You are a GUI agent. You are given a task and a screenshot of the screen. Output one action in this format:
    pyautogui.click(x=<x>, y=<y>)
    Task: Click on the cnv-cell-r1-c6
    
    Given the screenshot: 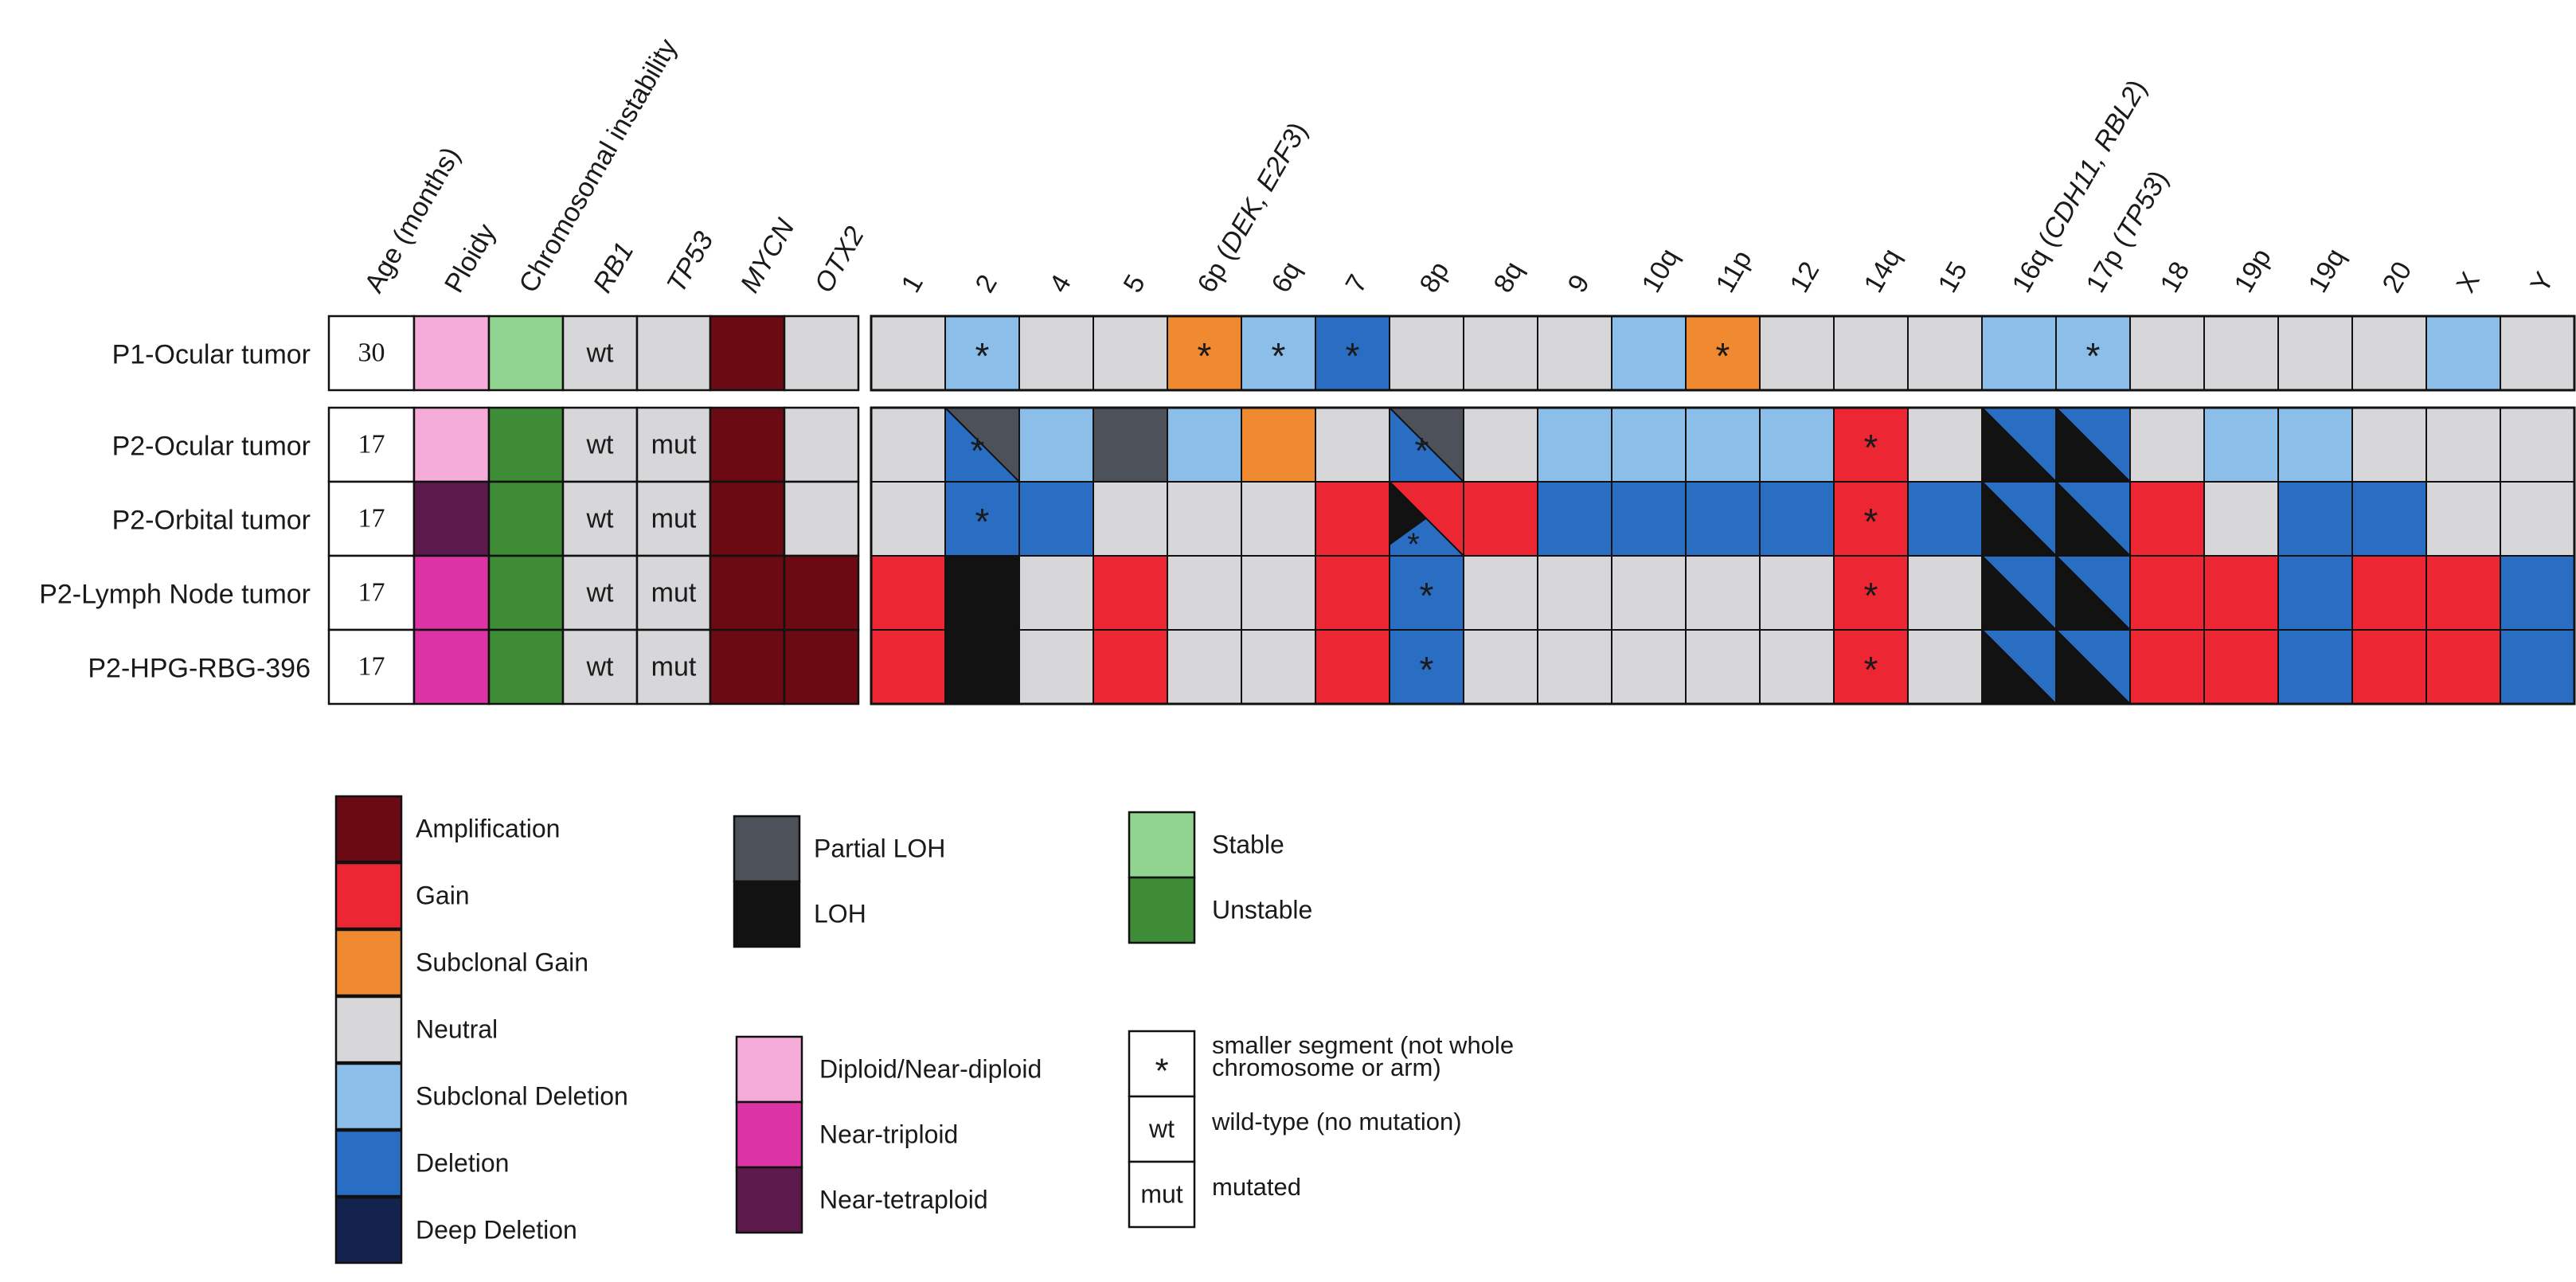 What is the action you would take?
    pyautogui.click(x=1352, y=445)
    